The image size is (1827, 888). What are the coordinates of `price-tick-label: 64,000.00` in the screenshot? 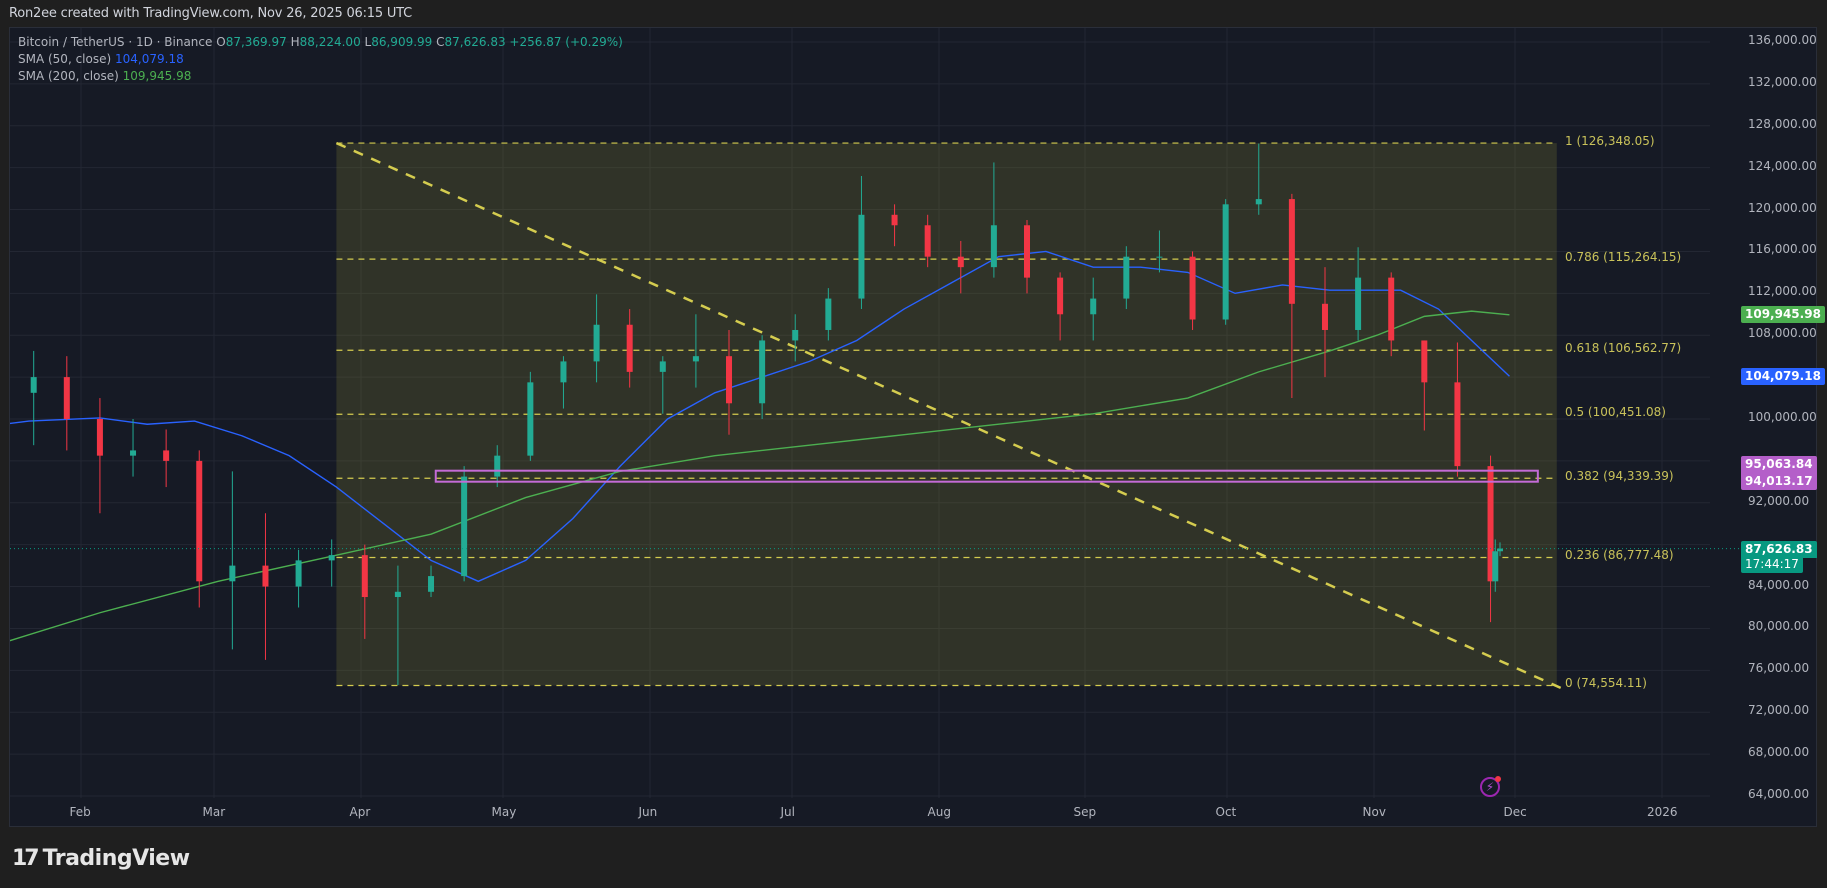 It's located at (1779, 794).